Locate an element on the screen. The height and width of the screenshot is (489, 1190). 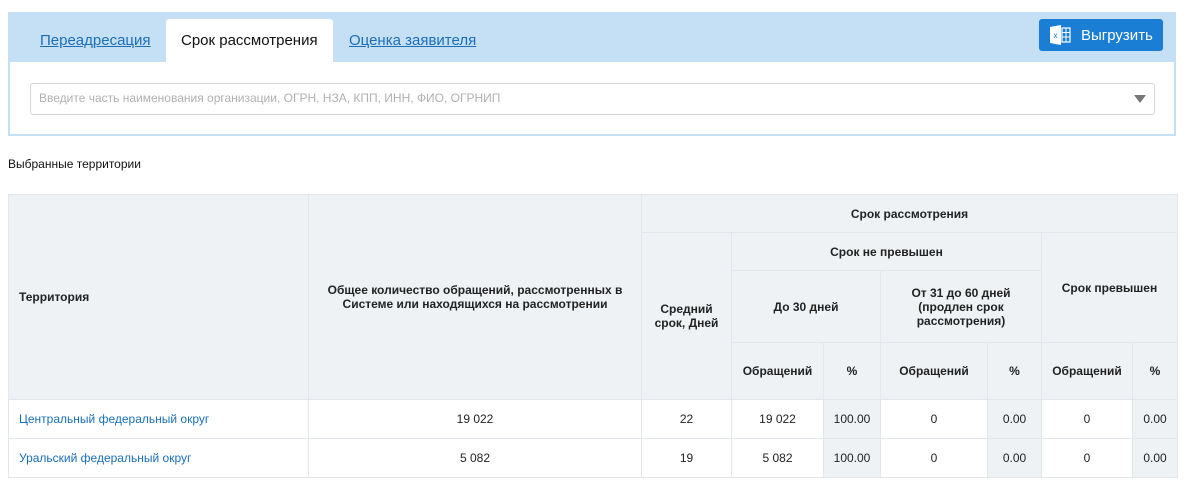
tab-applicant-rating: Оценка заявителя is located at coordinates (413, 40).